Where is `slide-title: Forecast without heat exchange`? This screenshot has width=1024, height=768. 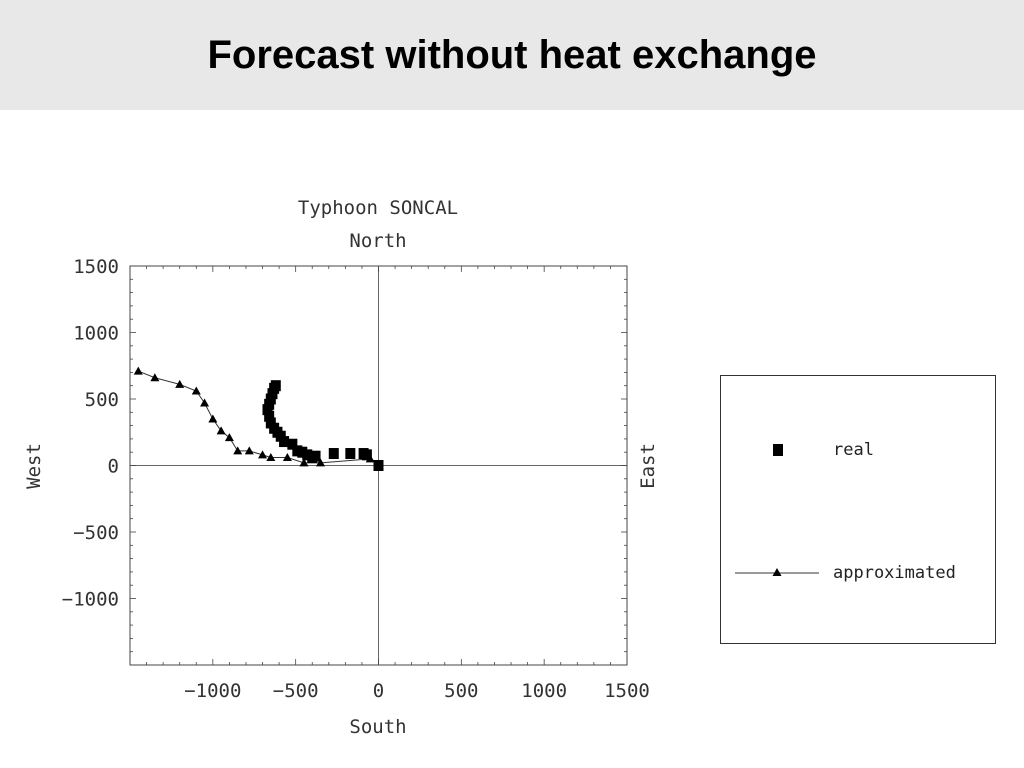
slide-title: Forecast without heat exchange is located at coordinates (512, 54).